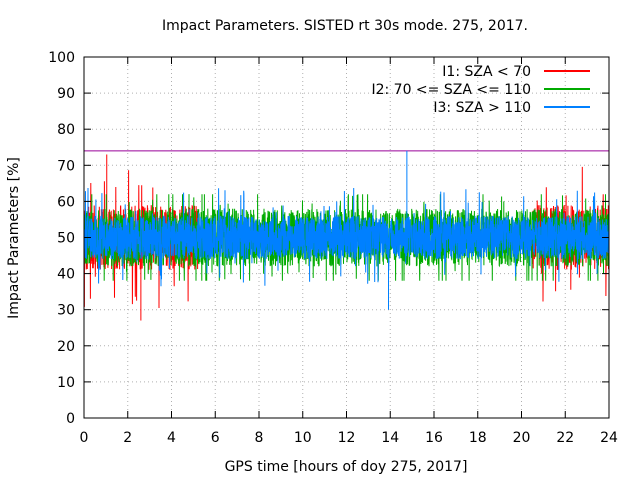 This screenshot has width=640, height=480. What do you see at coordinates (565, 438) in the screenshot?
I see `x-tick-label: 22` at bounding box center [565, 438].